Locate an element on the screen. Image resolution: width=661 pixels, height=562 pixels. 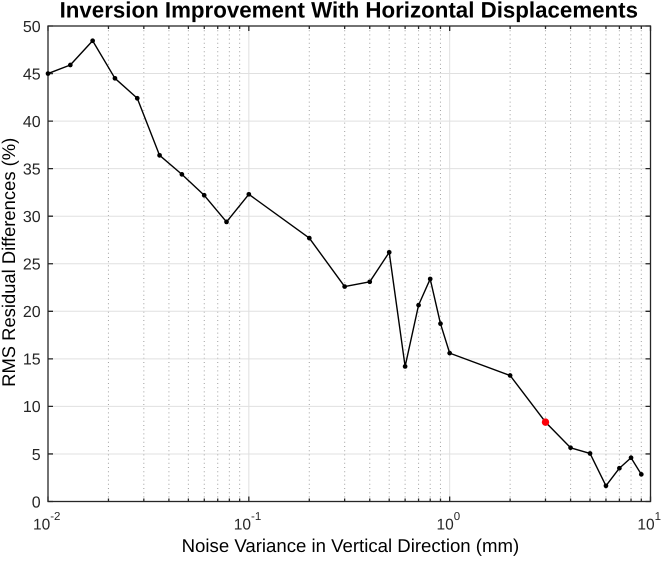
svg-text: 25 is located at coordinates (32, 265).